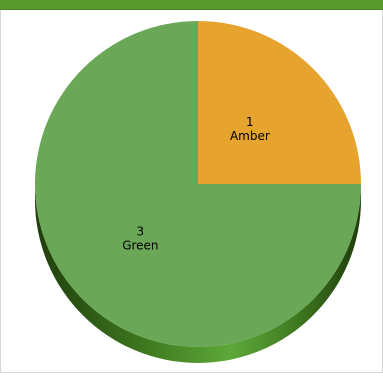 The height and width of the screenshot is (378, 383). What do you see at coordinates (141, 232) in the screenshot?
I see `slice-value-green: 3` at bounding box center [141, 232].